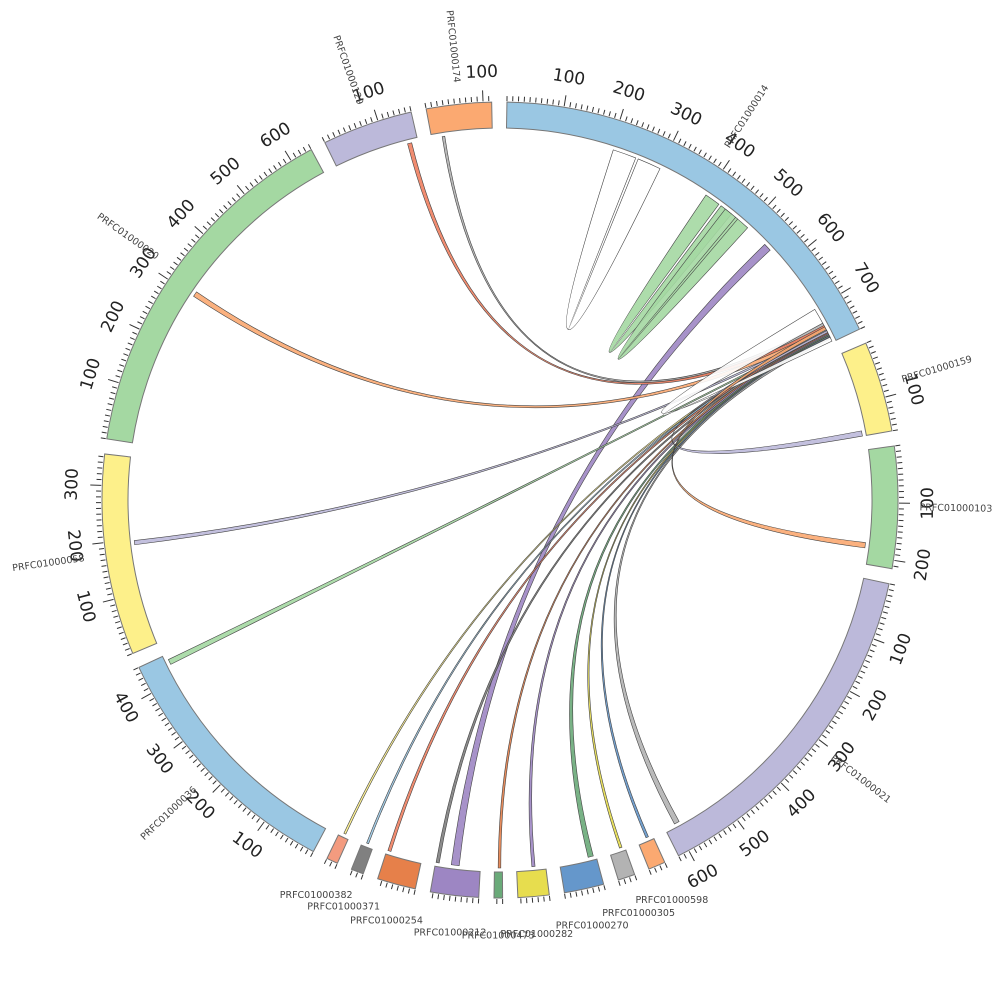 The width and height of the screenshot is (1000, 1000). Describe the element at coordinates (622, 865) in the screenshot. I see `segment-PRFC01000305` at that location.